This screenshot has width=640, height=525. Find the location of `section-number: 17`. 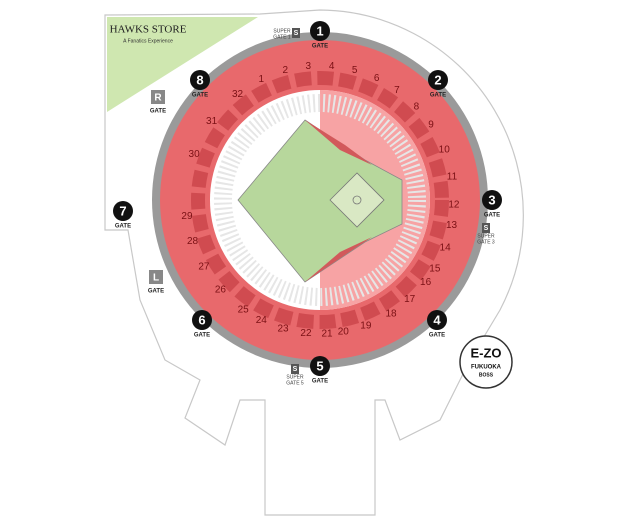

section-number: 17 is located at coordinates (410, 299).